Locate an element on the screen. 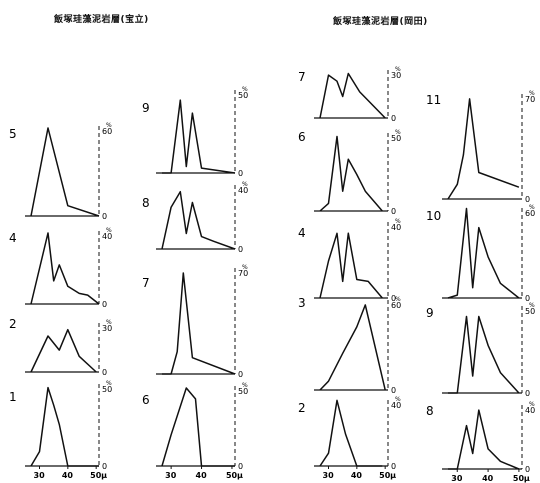 The image size is (540, 483). sample-label: 5 is located at coordinates (13, 134).